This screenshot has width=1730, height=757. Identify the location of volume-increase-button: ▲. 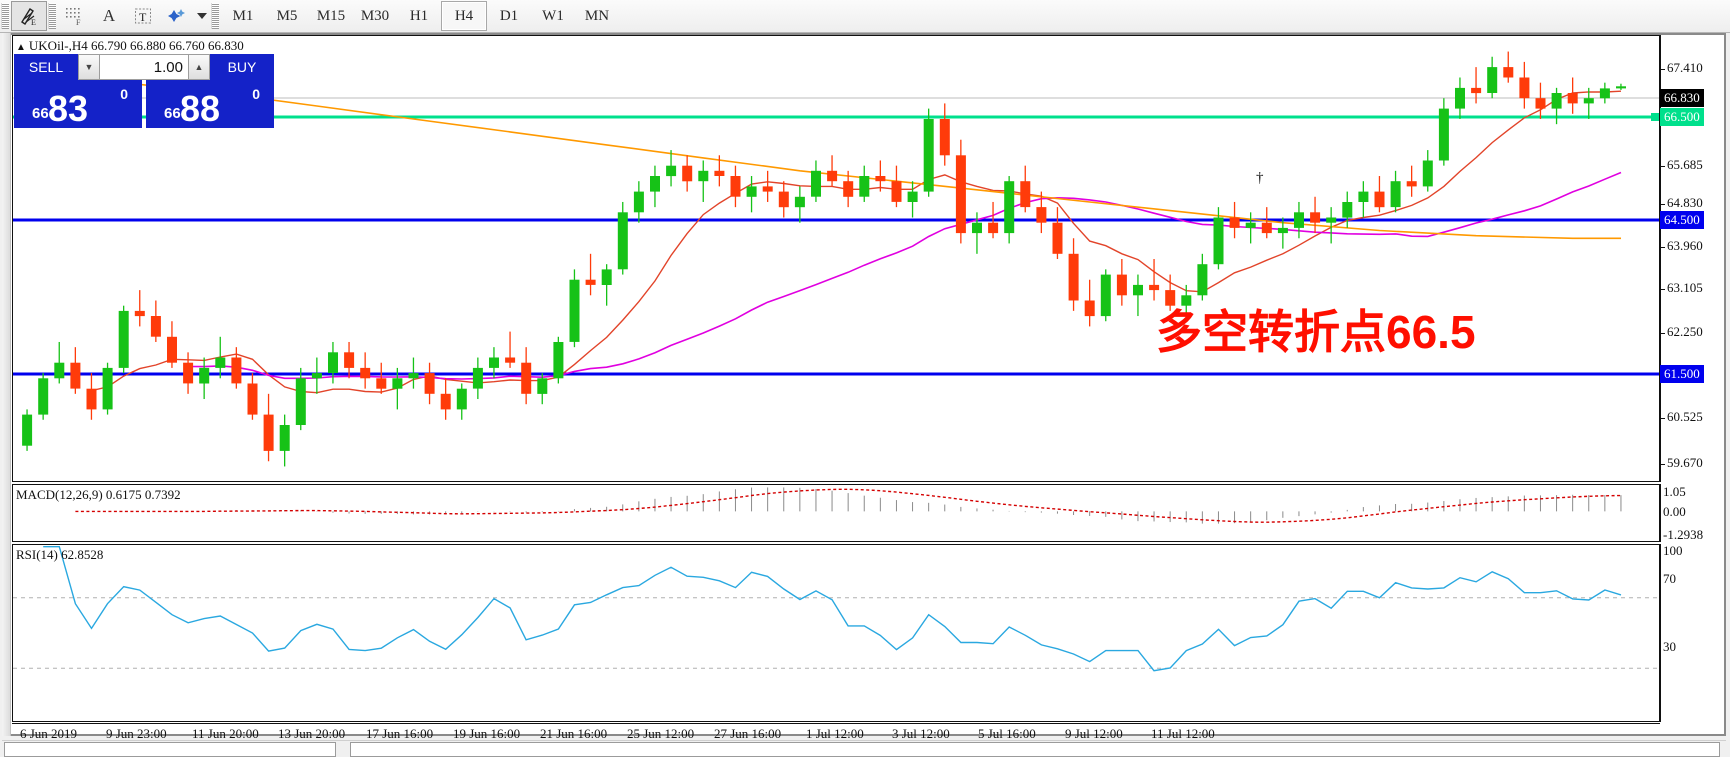
(199, 67).